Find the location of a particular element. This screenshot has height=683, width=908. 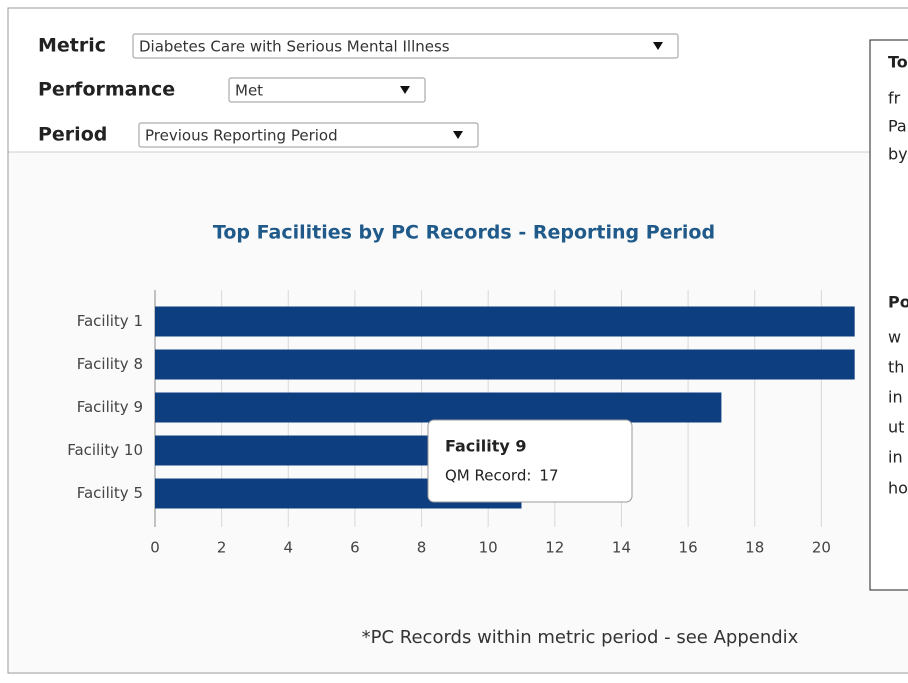

note-line: Po is located at coordinates (898, 302).